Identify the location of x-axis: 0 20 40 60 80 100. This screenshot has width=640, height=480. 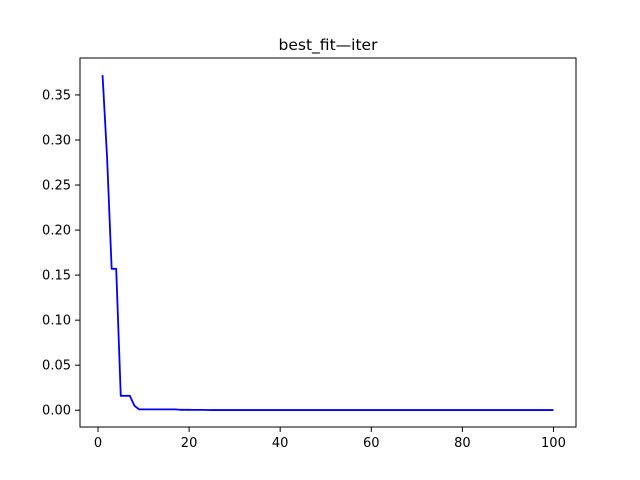
(330, 439).